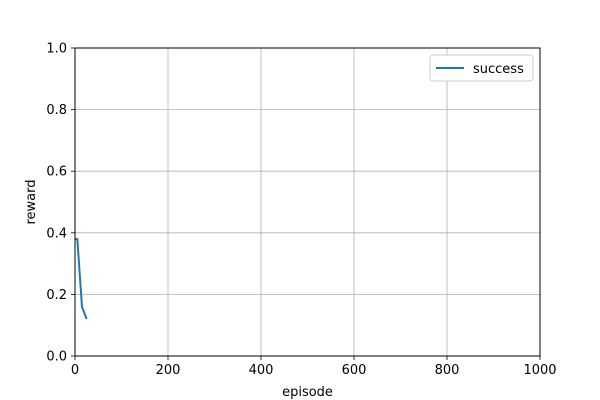  I want to click on y-tick-label: 0.4, so click(56, 233).